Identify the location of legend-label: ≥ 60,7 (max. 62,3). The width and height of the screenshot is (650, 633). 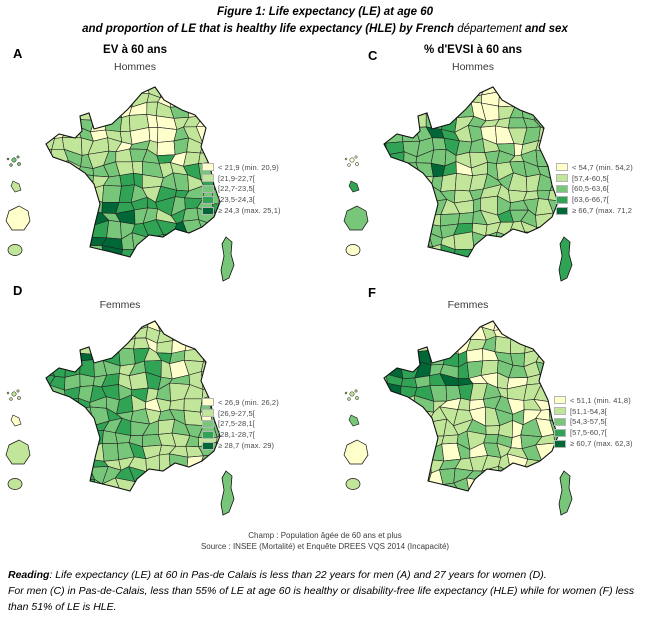
(601, 444).